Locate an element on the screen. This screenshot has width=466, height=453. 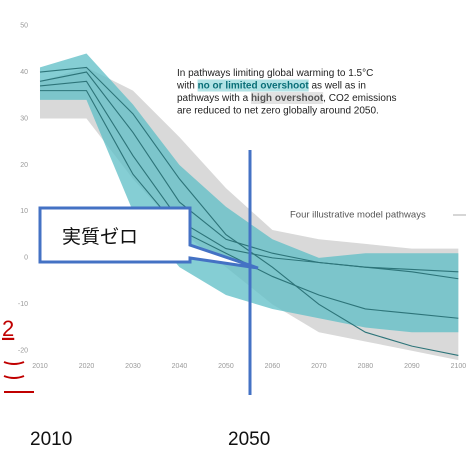
annotation-segment: no or limited overshoot is located at coordinates (254, 85).